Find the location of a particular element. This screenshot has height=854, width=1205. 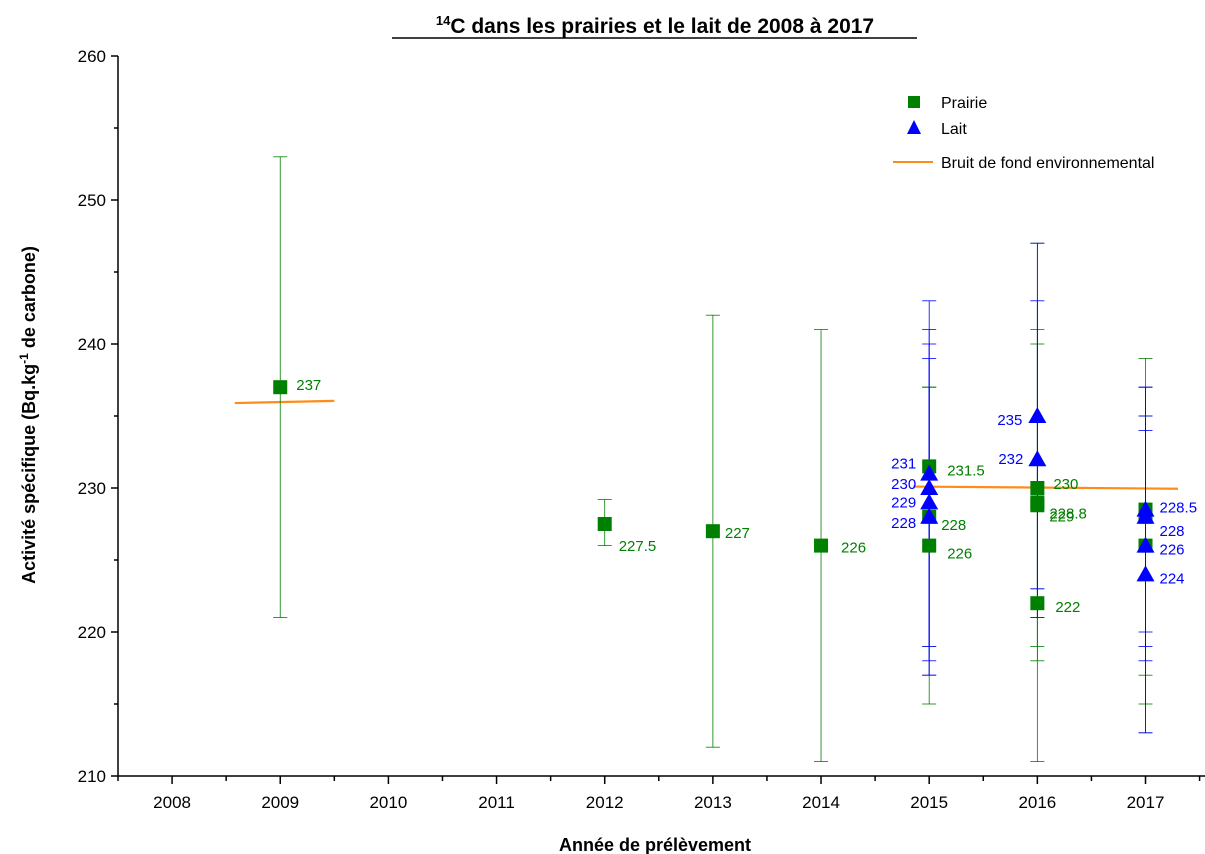

prairie-data-label: 231.5 is located at coordinates (966, 470).